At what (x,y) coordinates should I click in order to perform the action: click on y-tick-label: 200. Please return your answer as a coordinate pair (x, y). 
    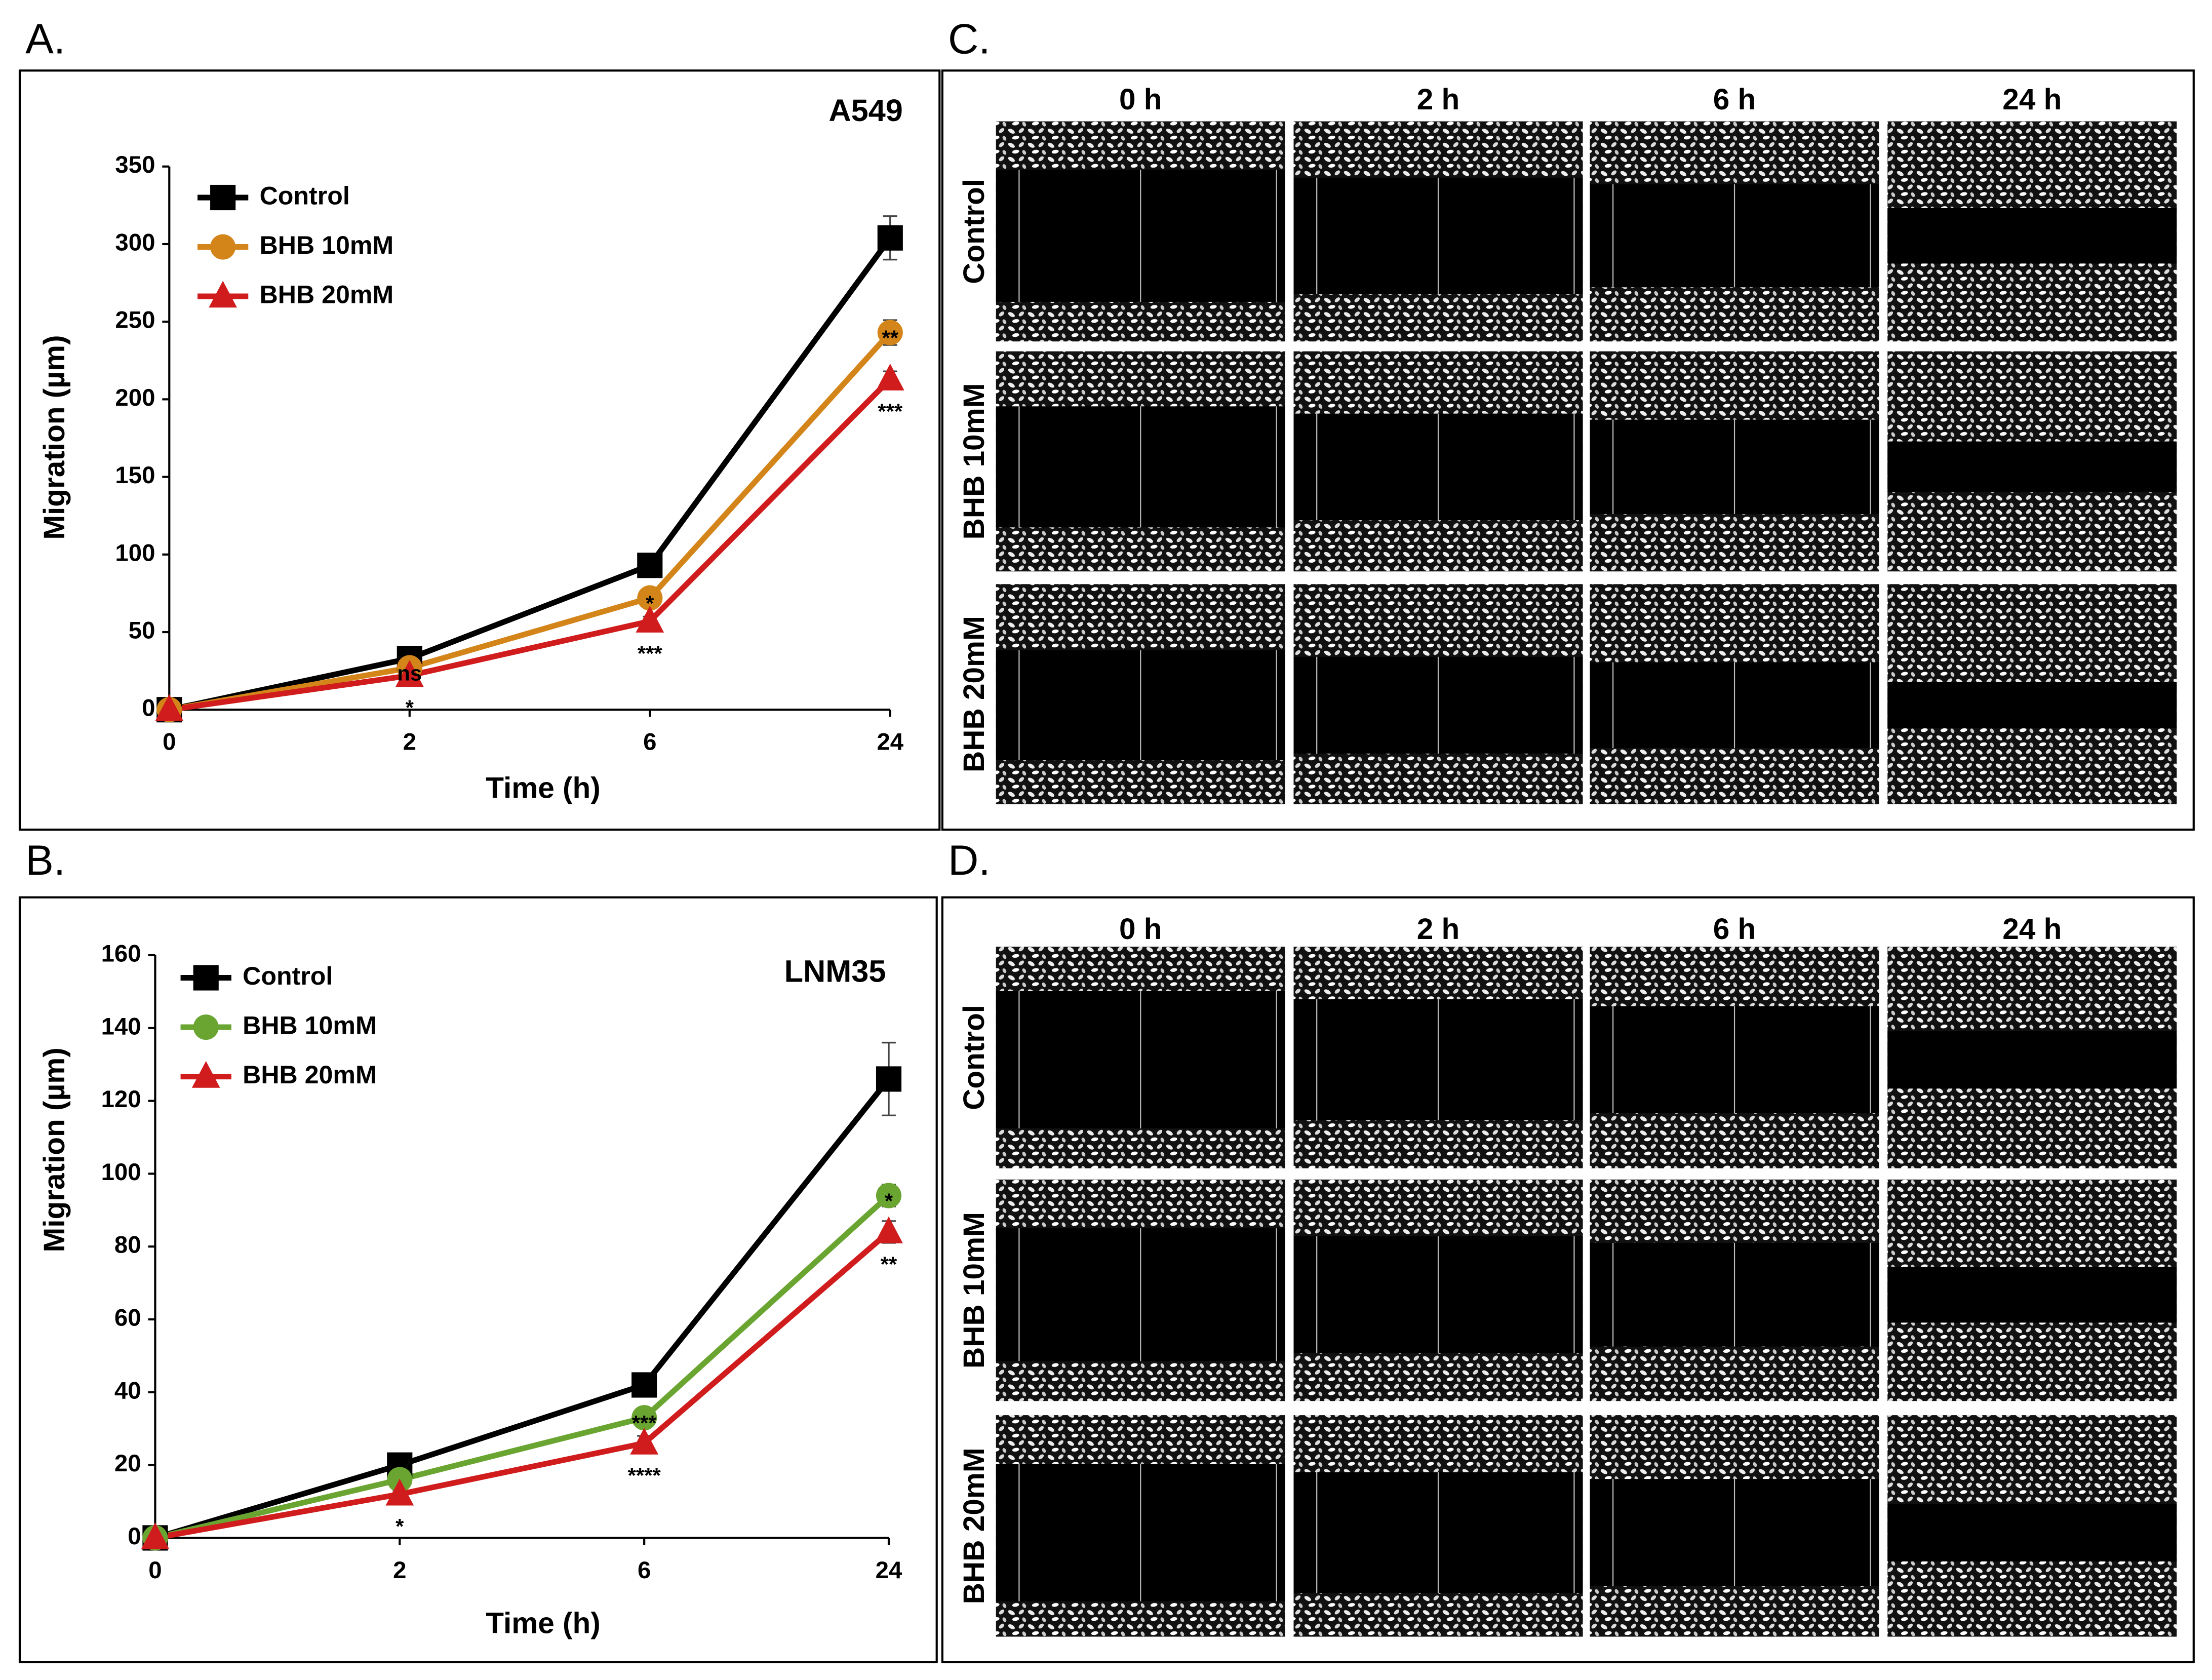
    Looking at the image, I should click on (135, 397).